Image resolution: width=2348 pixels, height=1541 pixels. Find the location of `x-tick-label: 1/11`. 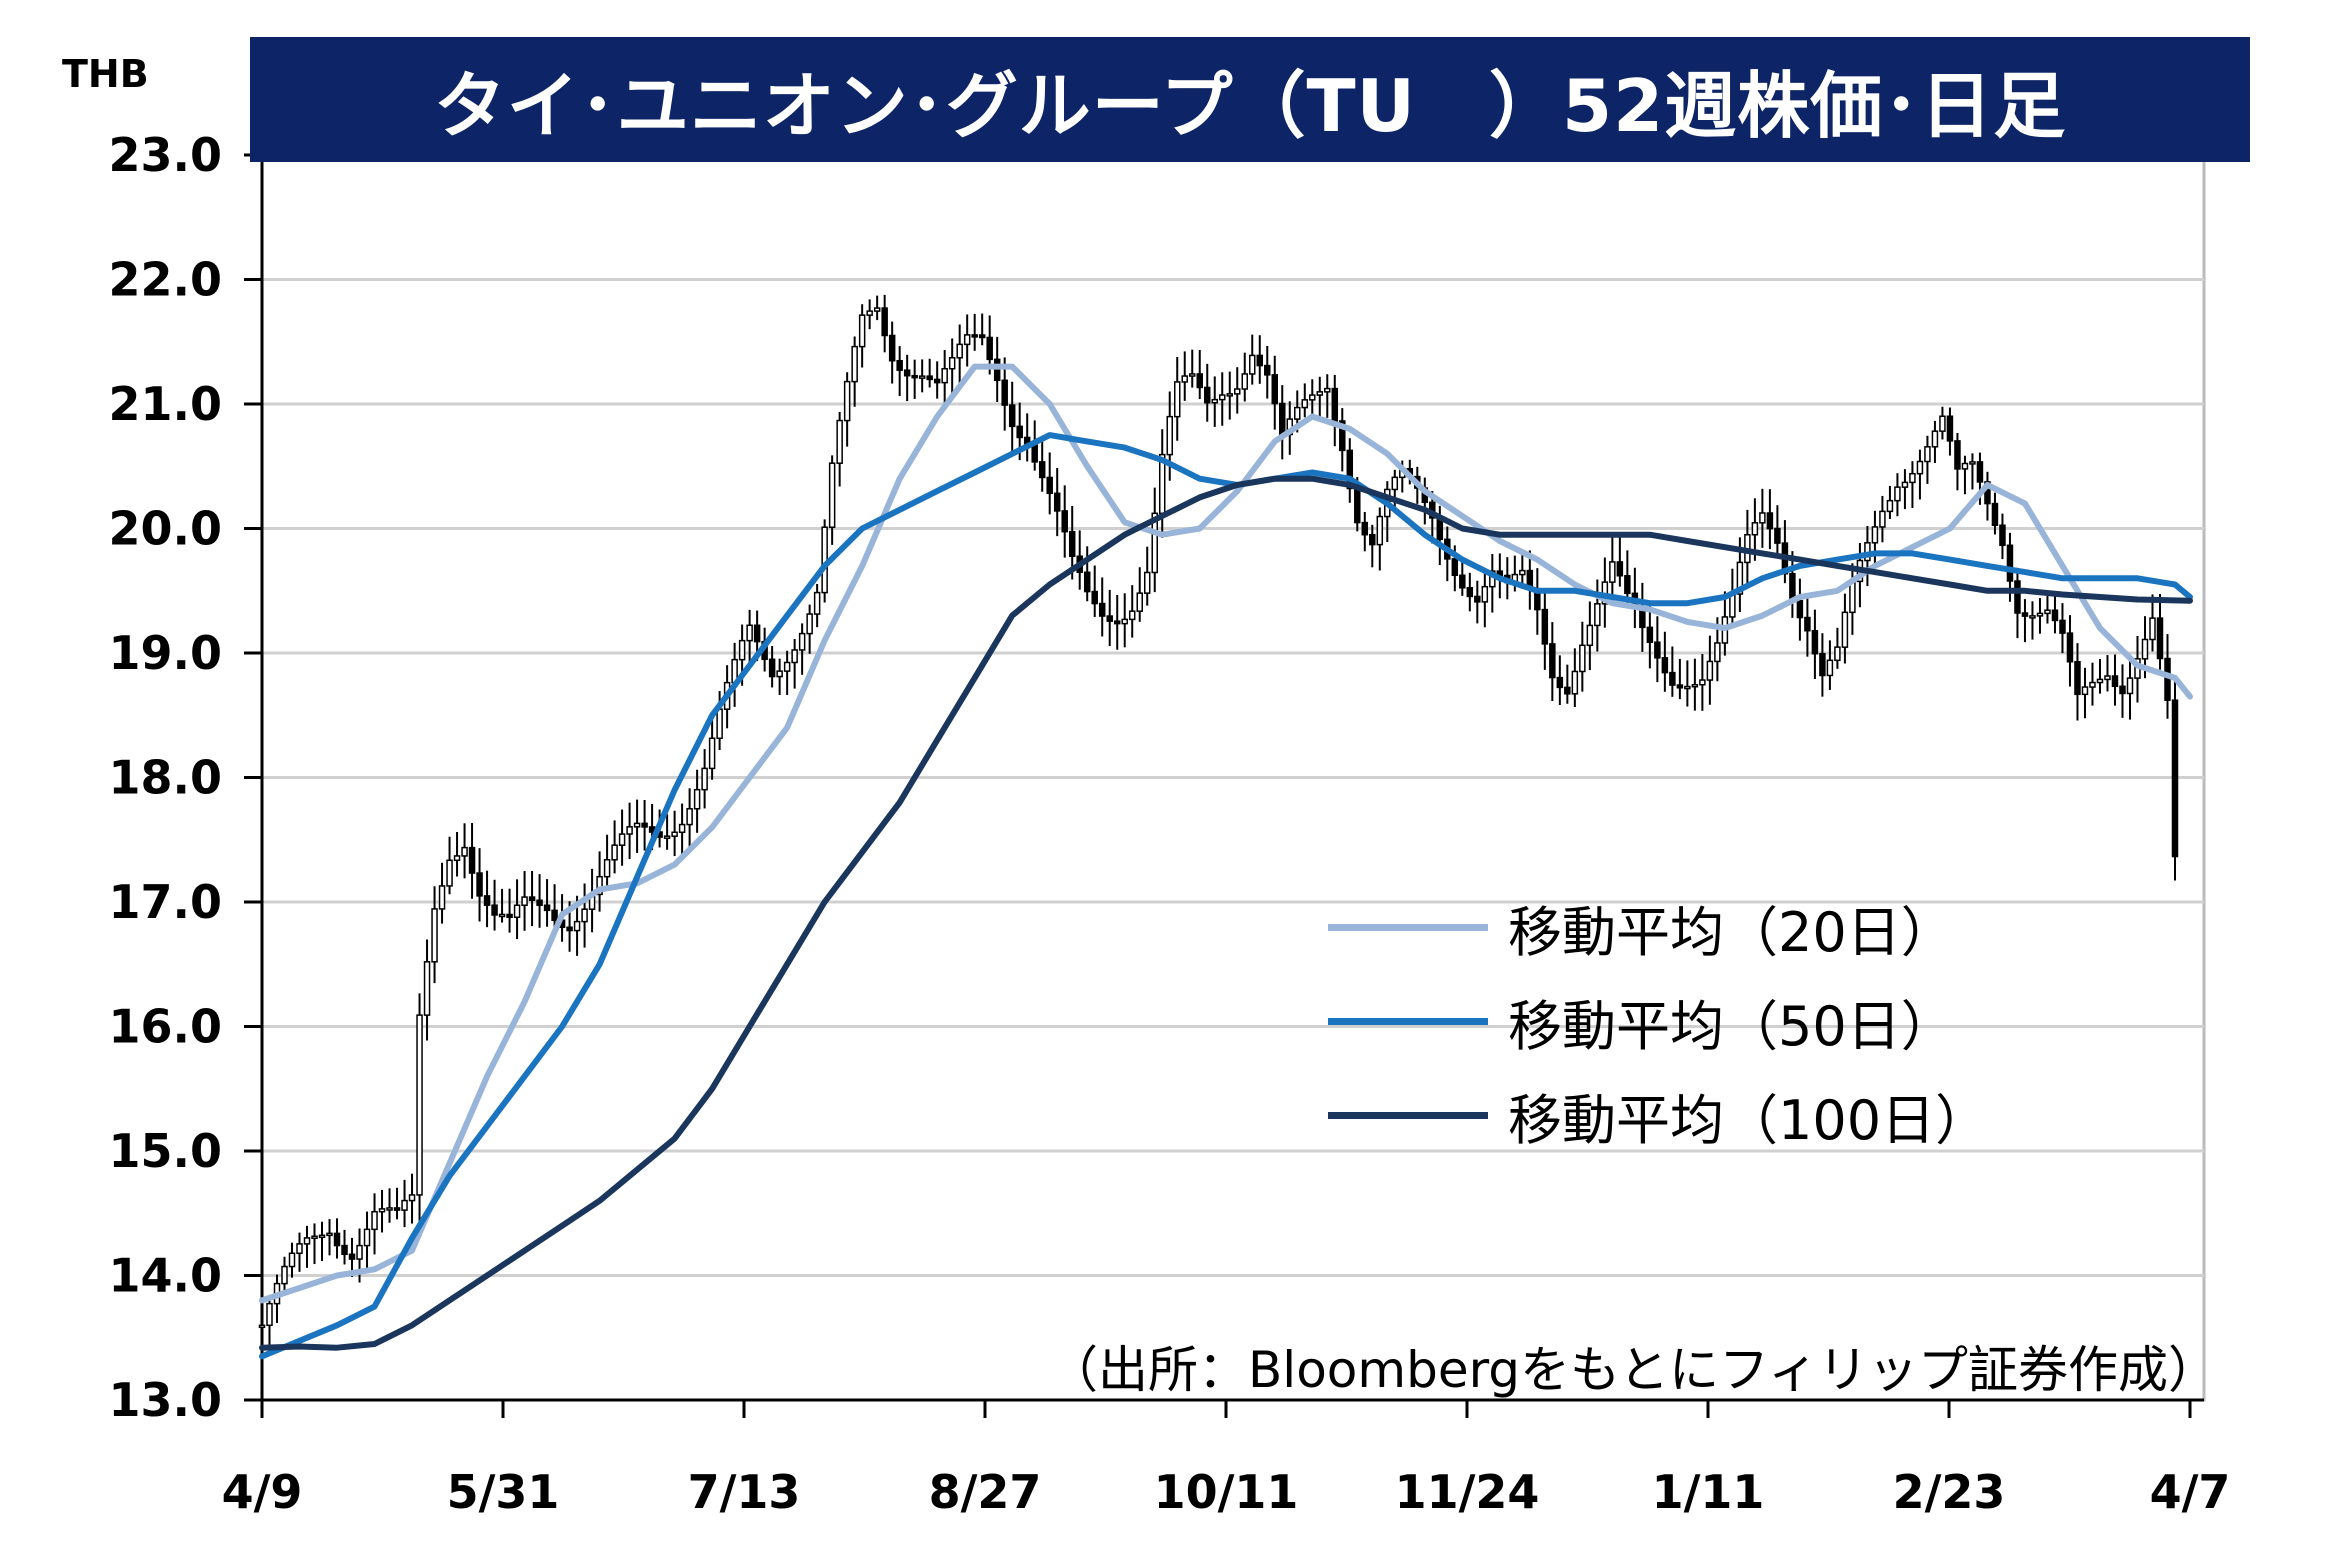

x-tick-label: 1/11 is located at coordinates (1708, 1492).